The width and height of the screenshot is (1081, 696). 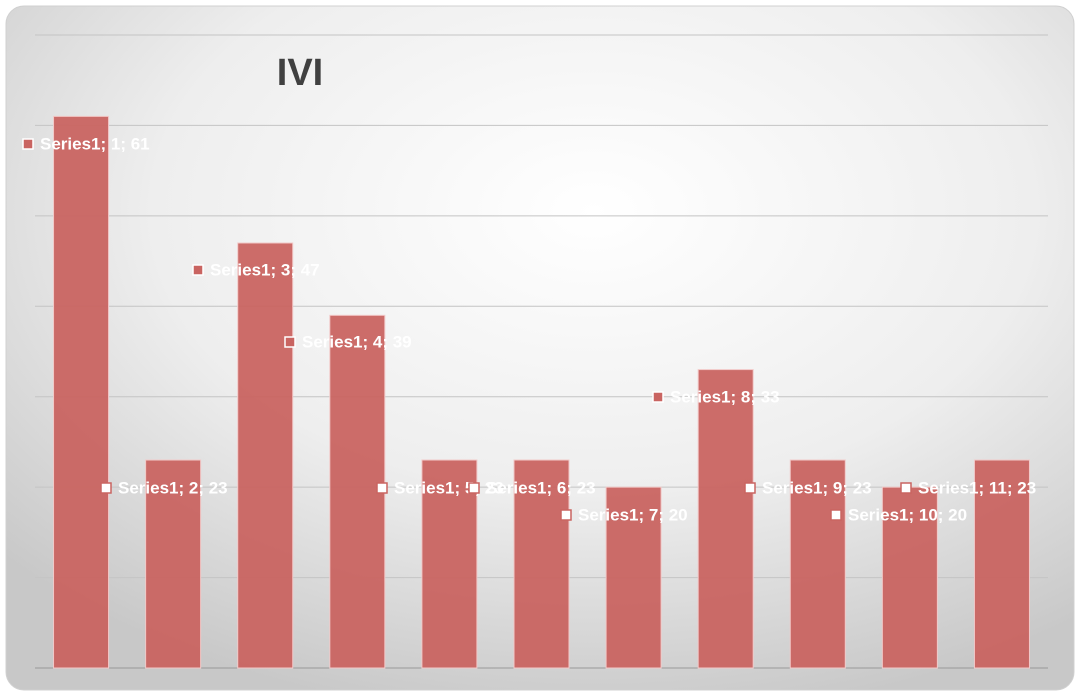 What do you see at coordinates (173, 487) in the screenshot?
I see `data-label: Series1; 2; 23` at bounding box center [173, 487].